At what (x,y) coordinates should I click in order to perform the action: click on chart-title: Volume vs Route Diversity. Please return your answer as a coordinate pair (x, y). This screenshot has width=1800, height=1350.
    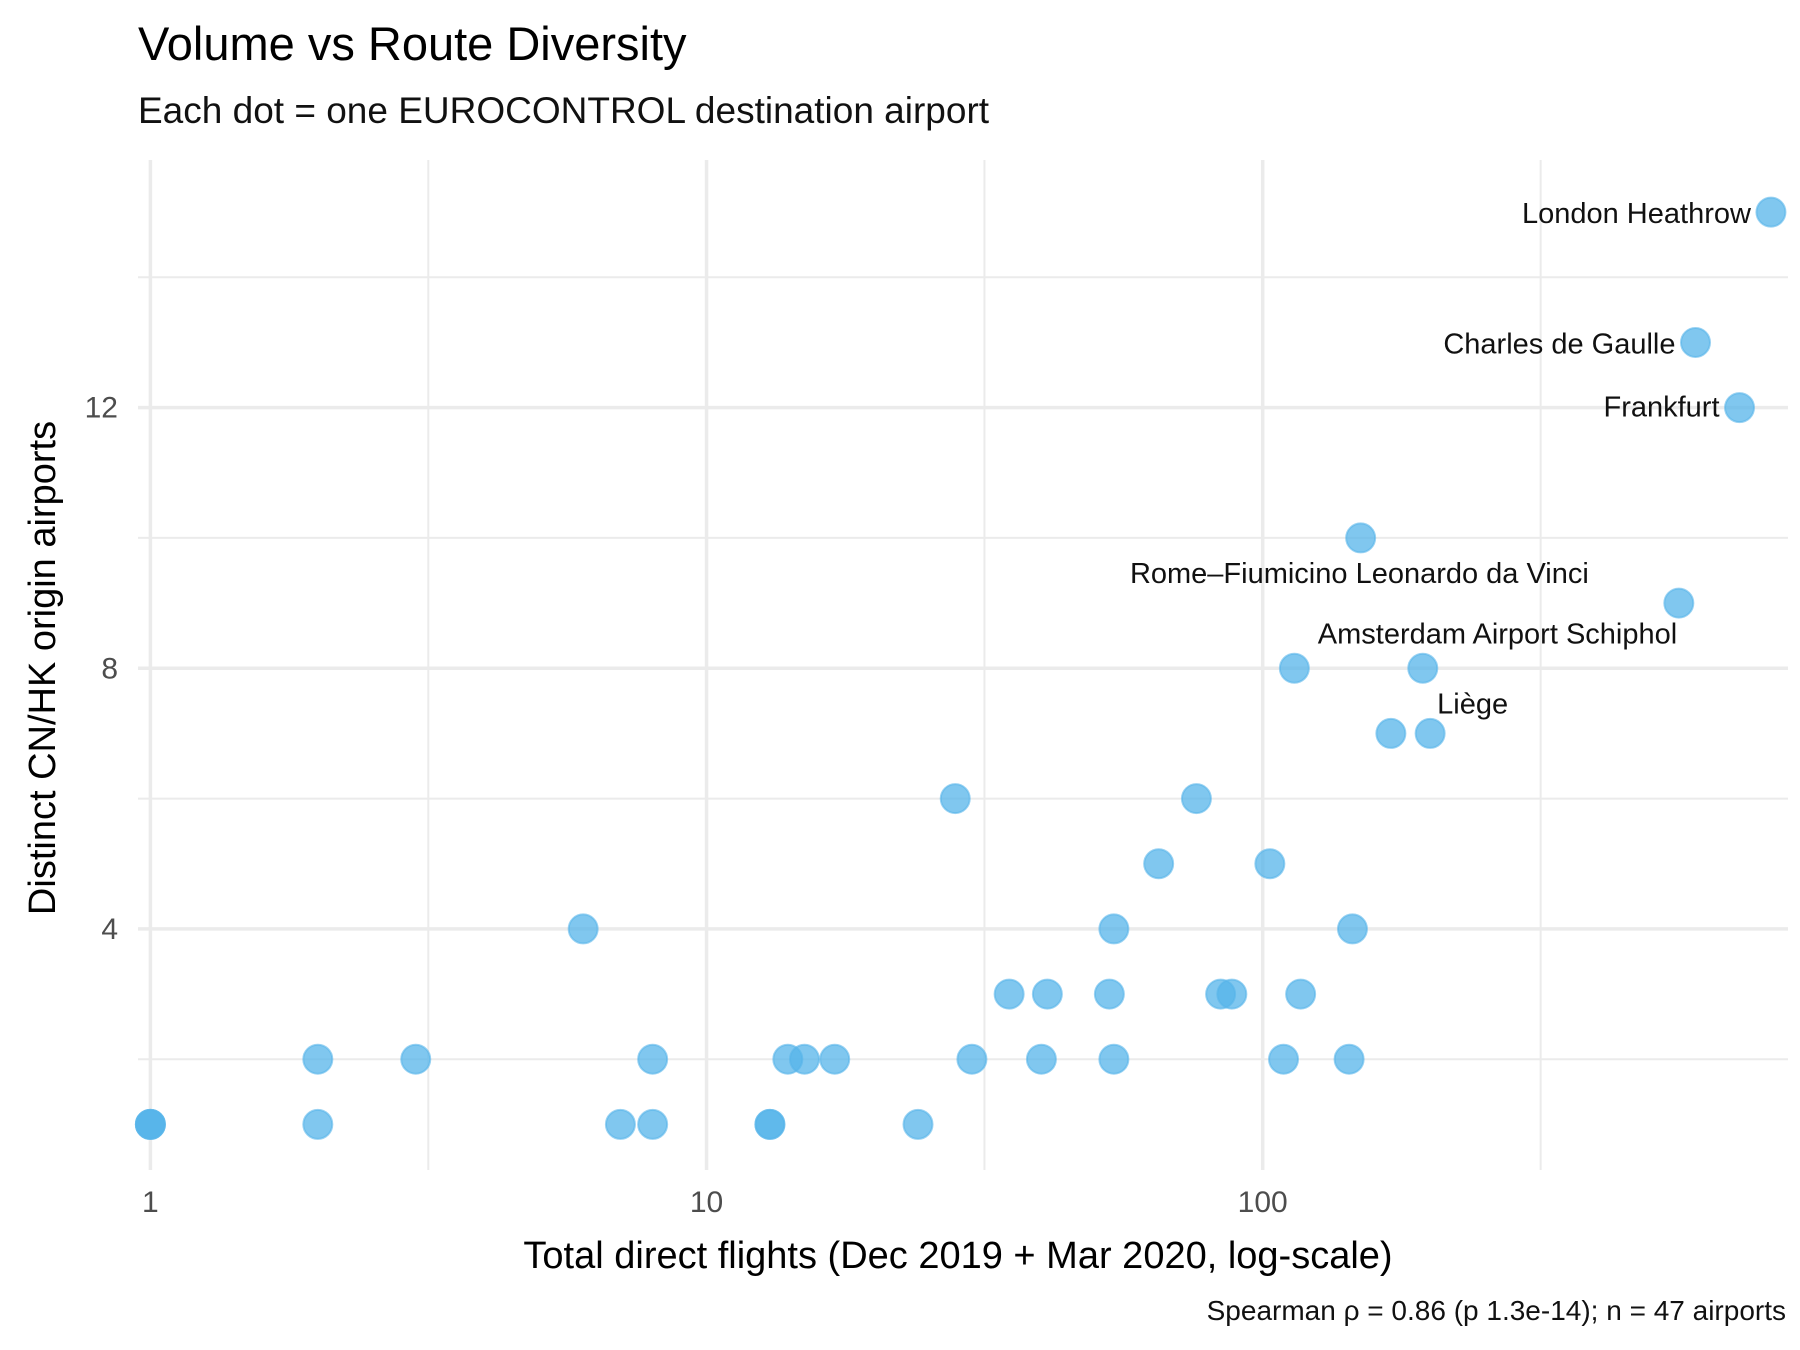
    Looking at the image, I should click on (412, 43).